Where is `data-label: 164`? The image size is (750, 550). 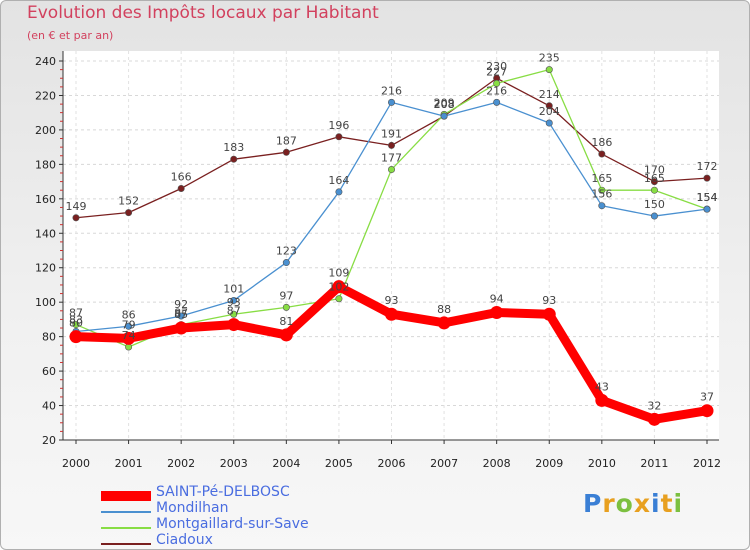 data-label: 164 is located at coordinates (338, 180).